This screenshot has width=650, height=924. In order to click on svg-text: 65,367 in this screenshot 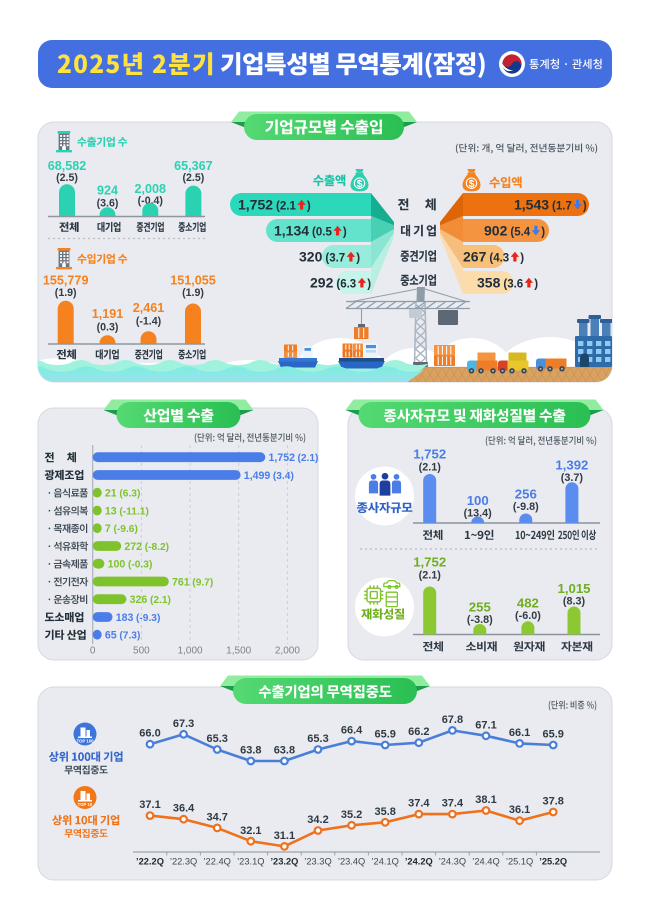, I will do `click(193, 166)`.